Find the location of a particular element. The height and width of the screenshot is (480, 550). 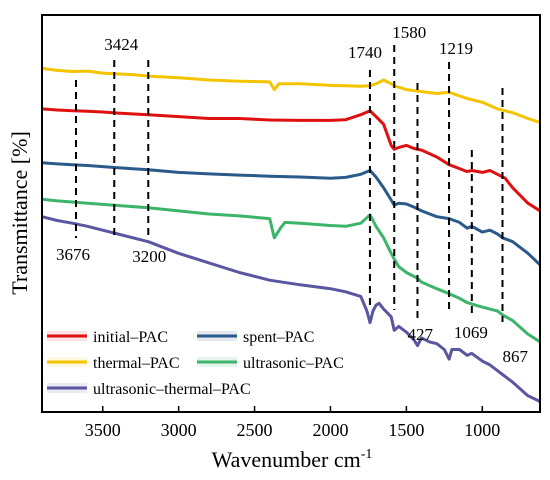

x-tick-label-2000: 2000 is located at coordinates (330, 430).